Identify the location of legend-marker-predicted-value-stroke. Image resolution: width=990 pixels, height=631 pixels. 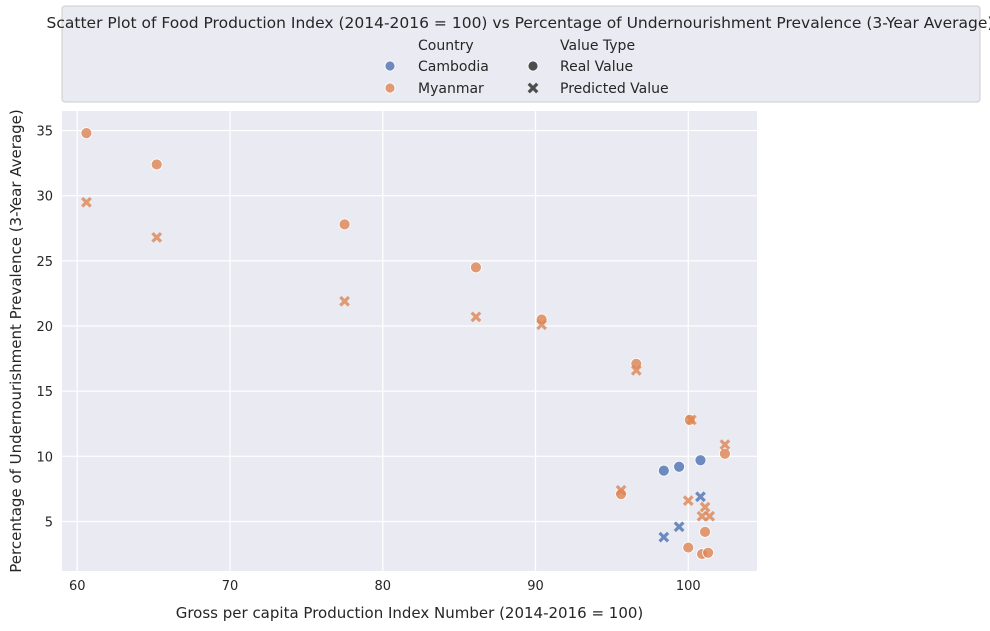
(533, 88).